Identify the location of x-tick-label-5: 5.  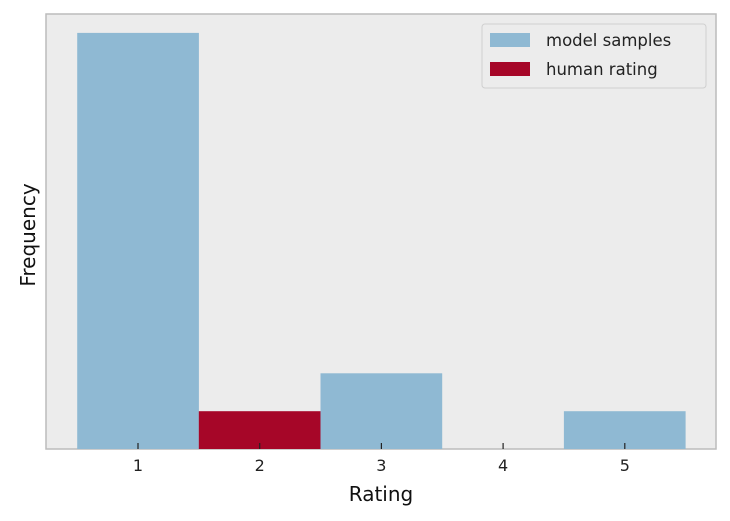
(625, 465).